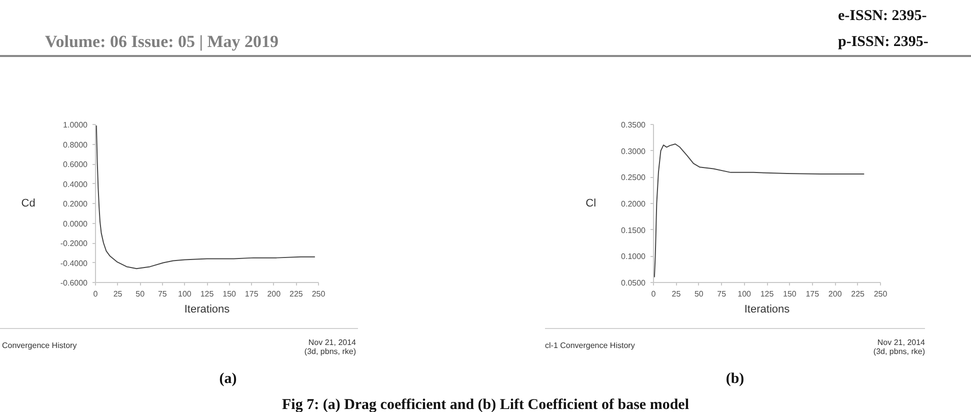 The image size is (971, 412). What do you see at coordinates (633, 125) in the screenshot?
I see `y-tick-label: 0.3500` at bounding box center [633, 125].